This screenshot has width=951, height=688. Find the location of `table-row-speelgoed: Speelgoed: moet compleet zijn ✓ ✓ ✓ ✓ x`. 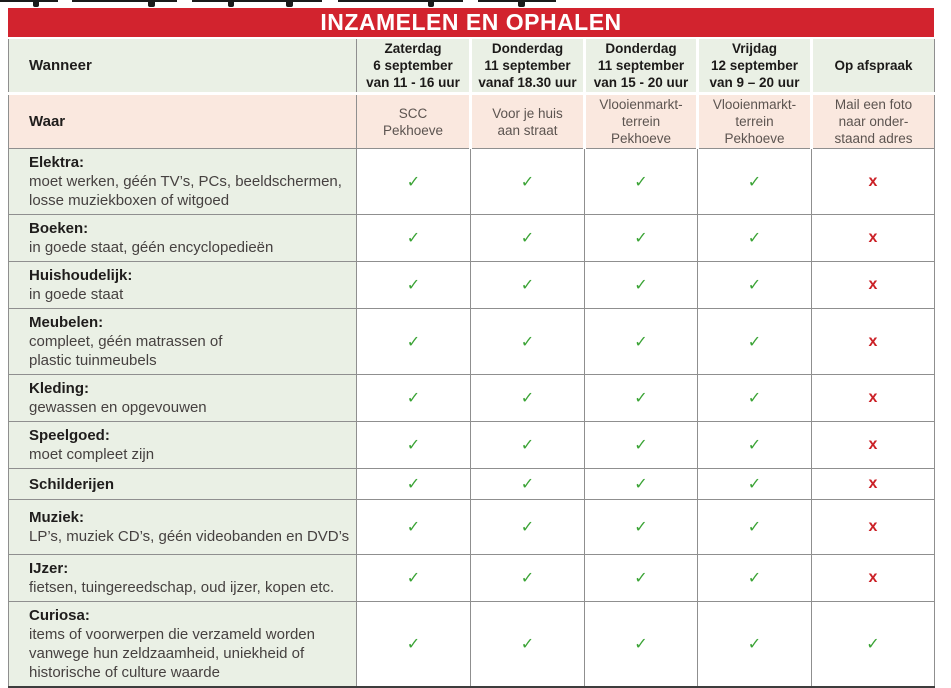

table-row-speelgoed: Speelgoed: moet compleet zijn ✓ ✓ ✓ ✓ x is located at coordinates (471, 445).